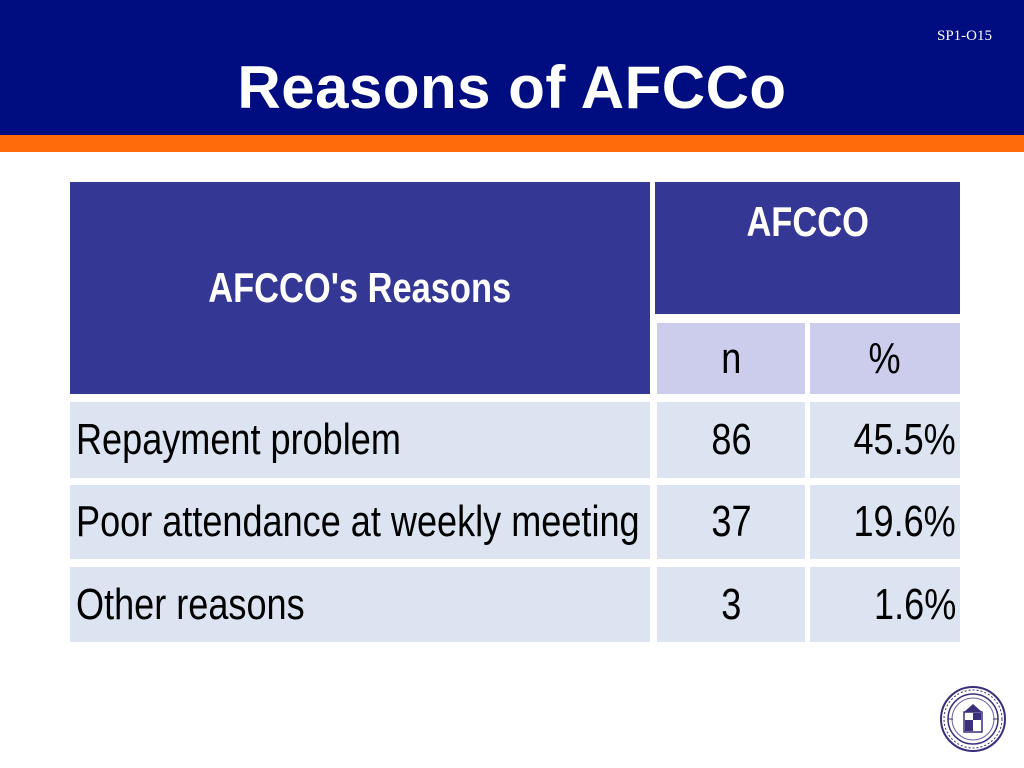  I want to click on header-pct-label: %, so click(885, 358).